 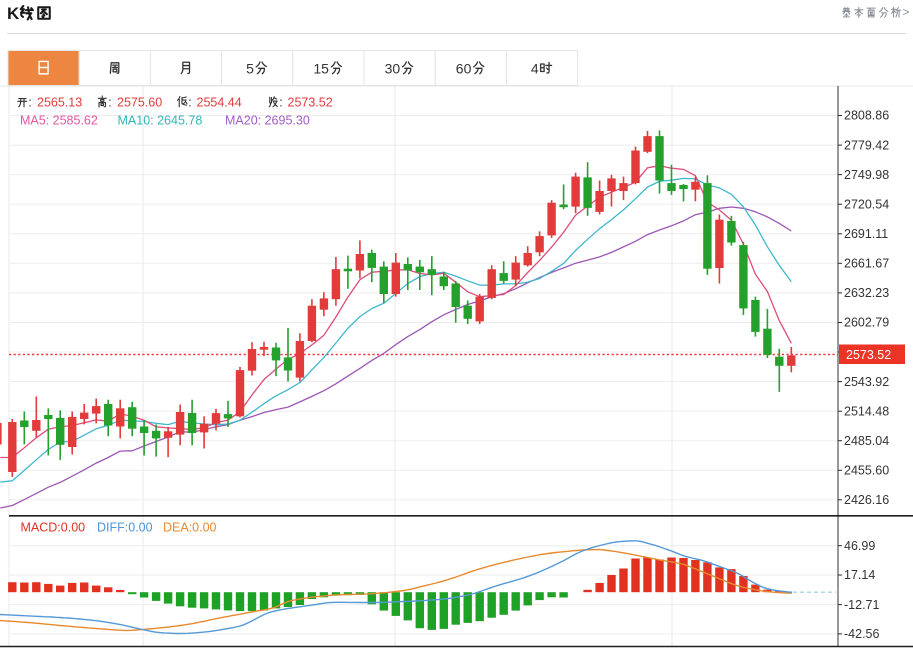 What do you see at coordinates (861, 634) in the screenshot?
I see `svg-text: -42.56` at bounding box center [861, 634].